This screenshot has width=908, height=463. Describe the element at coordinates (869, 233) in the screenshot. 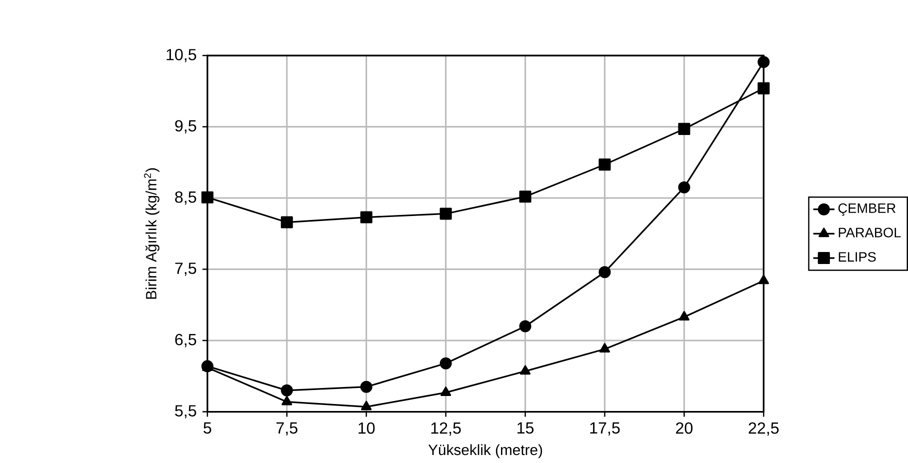

I see `legend-label: PARABOL` at that location.